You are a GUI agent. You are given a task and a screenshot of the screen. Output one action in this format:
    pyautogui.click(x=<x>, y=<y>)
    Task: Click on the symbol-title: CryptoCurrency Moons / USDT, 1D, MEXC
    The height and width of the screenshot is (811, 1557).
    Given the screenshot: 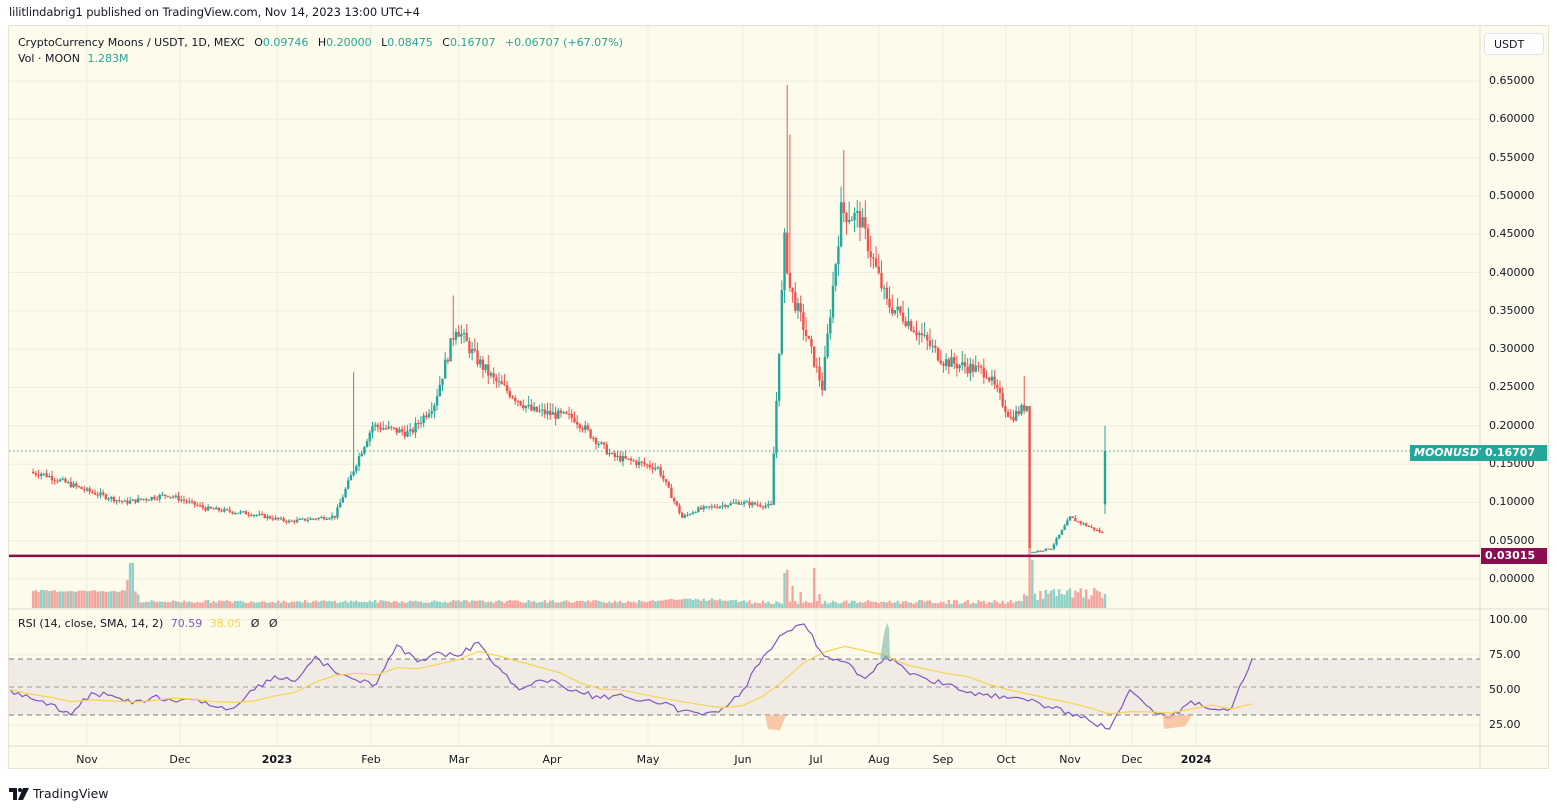 What is the action you would take?
    pyautogui.click(x=131, y=42)
    